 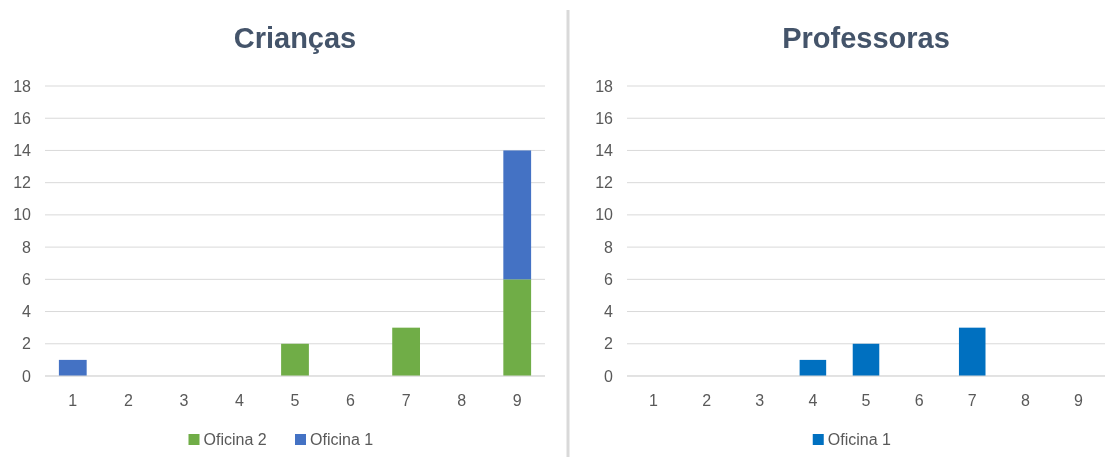 I want to click on chart-title: Crianças, so click(x=295, y=38).